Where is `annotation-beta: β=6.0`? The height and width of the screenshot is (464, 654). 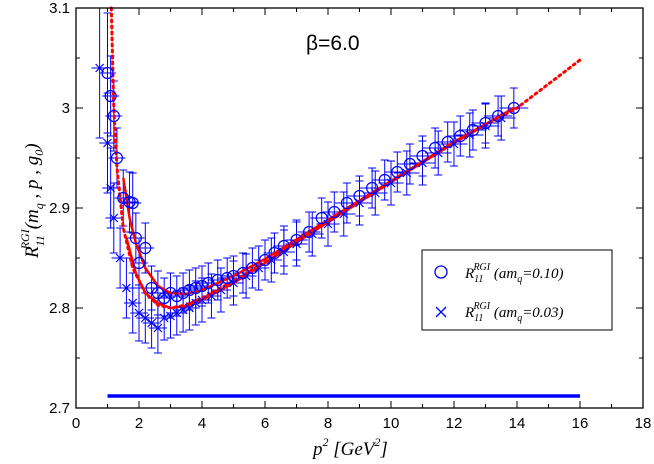 annotation-beta: β=6.0 is located at coordinates (333, 43).